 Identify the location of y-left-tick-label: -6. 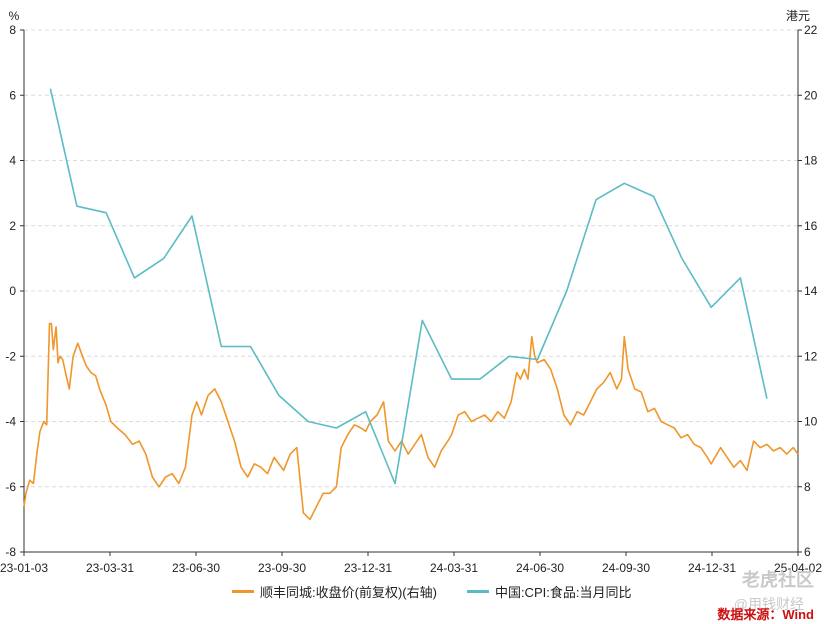
(10, 487).